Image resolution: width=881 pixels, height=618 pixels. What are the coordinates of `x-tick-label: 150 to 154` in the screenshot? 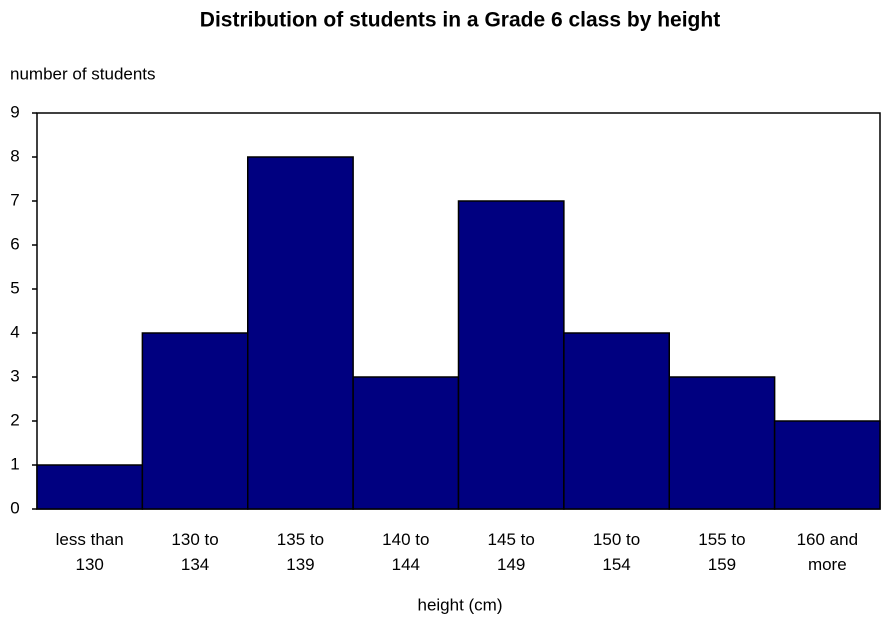 It's located at (616, 552).